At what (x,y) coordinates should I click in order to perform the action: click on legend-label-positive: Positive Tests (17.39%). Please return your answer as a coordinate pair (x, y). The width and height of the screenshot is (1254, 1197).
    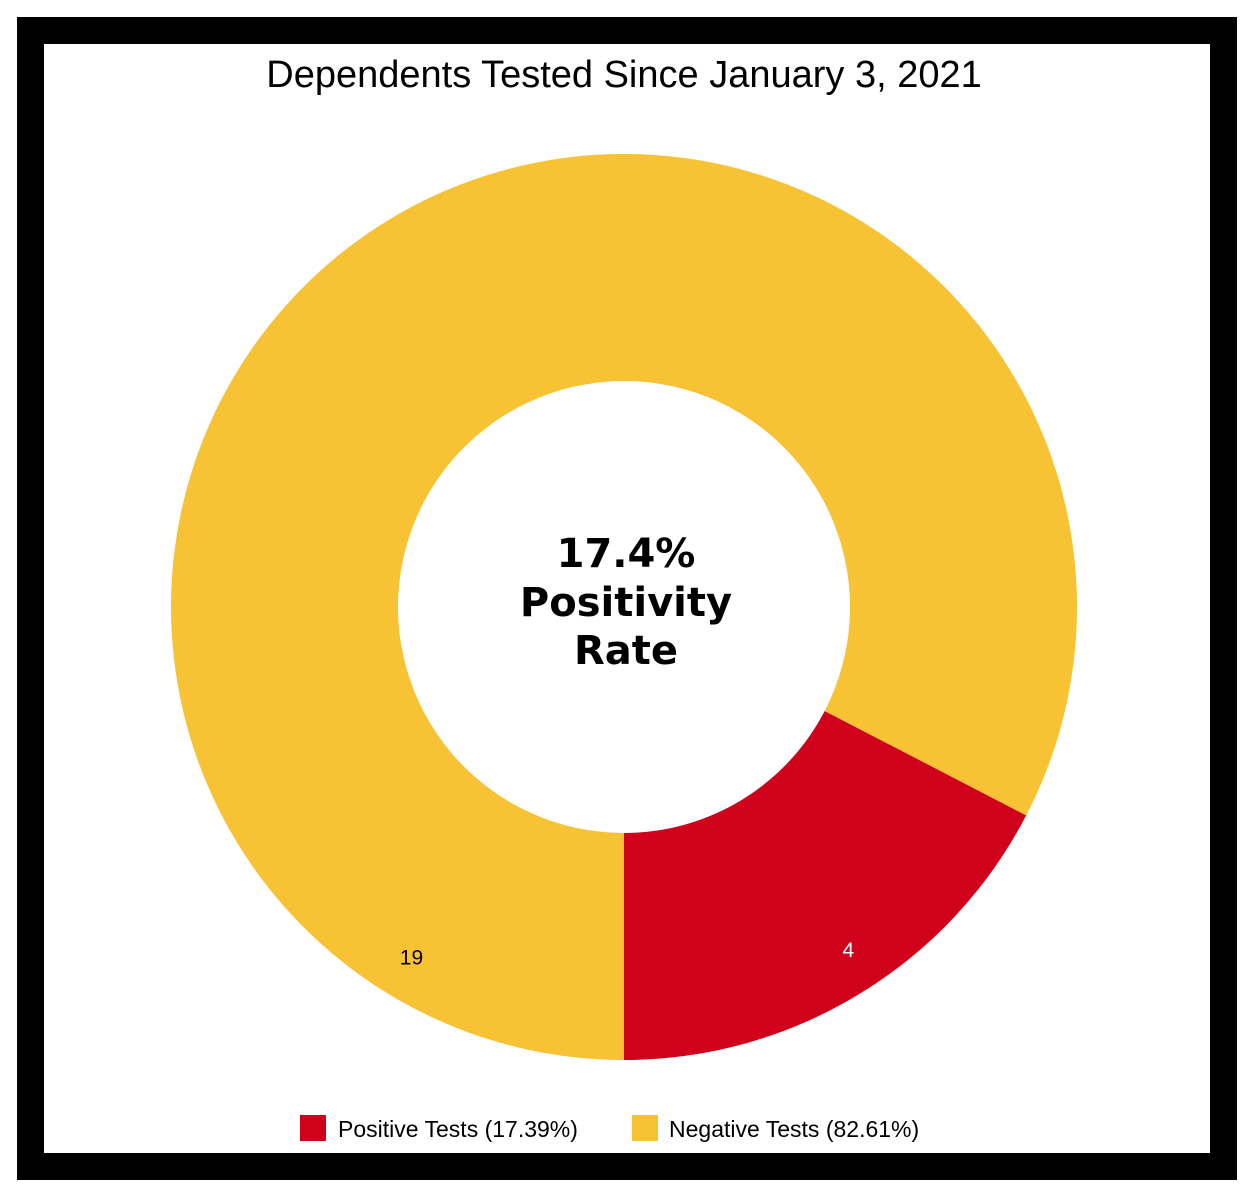
    Looking at the image, I should click on (458, 1129).